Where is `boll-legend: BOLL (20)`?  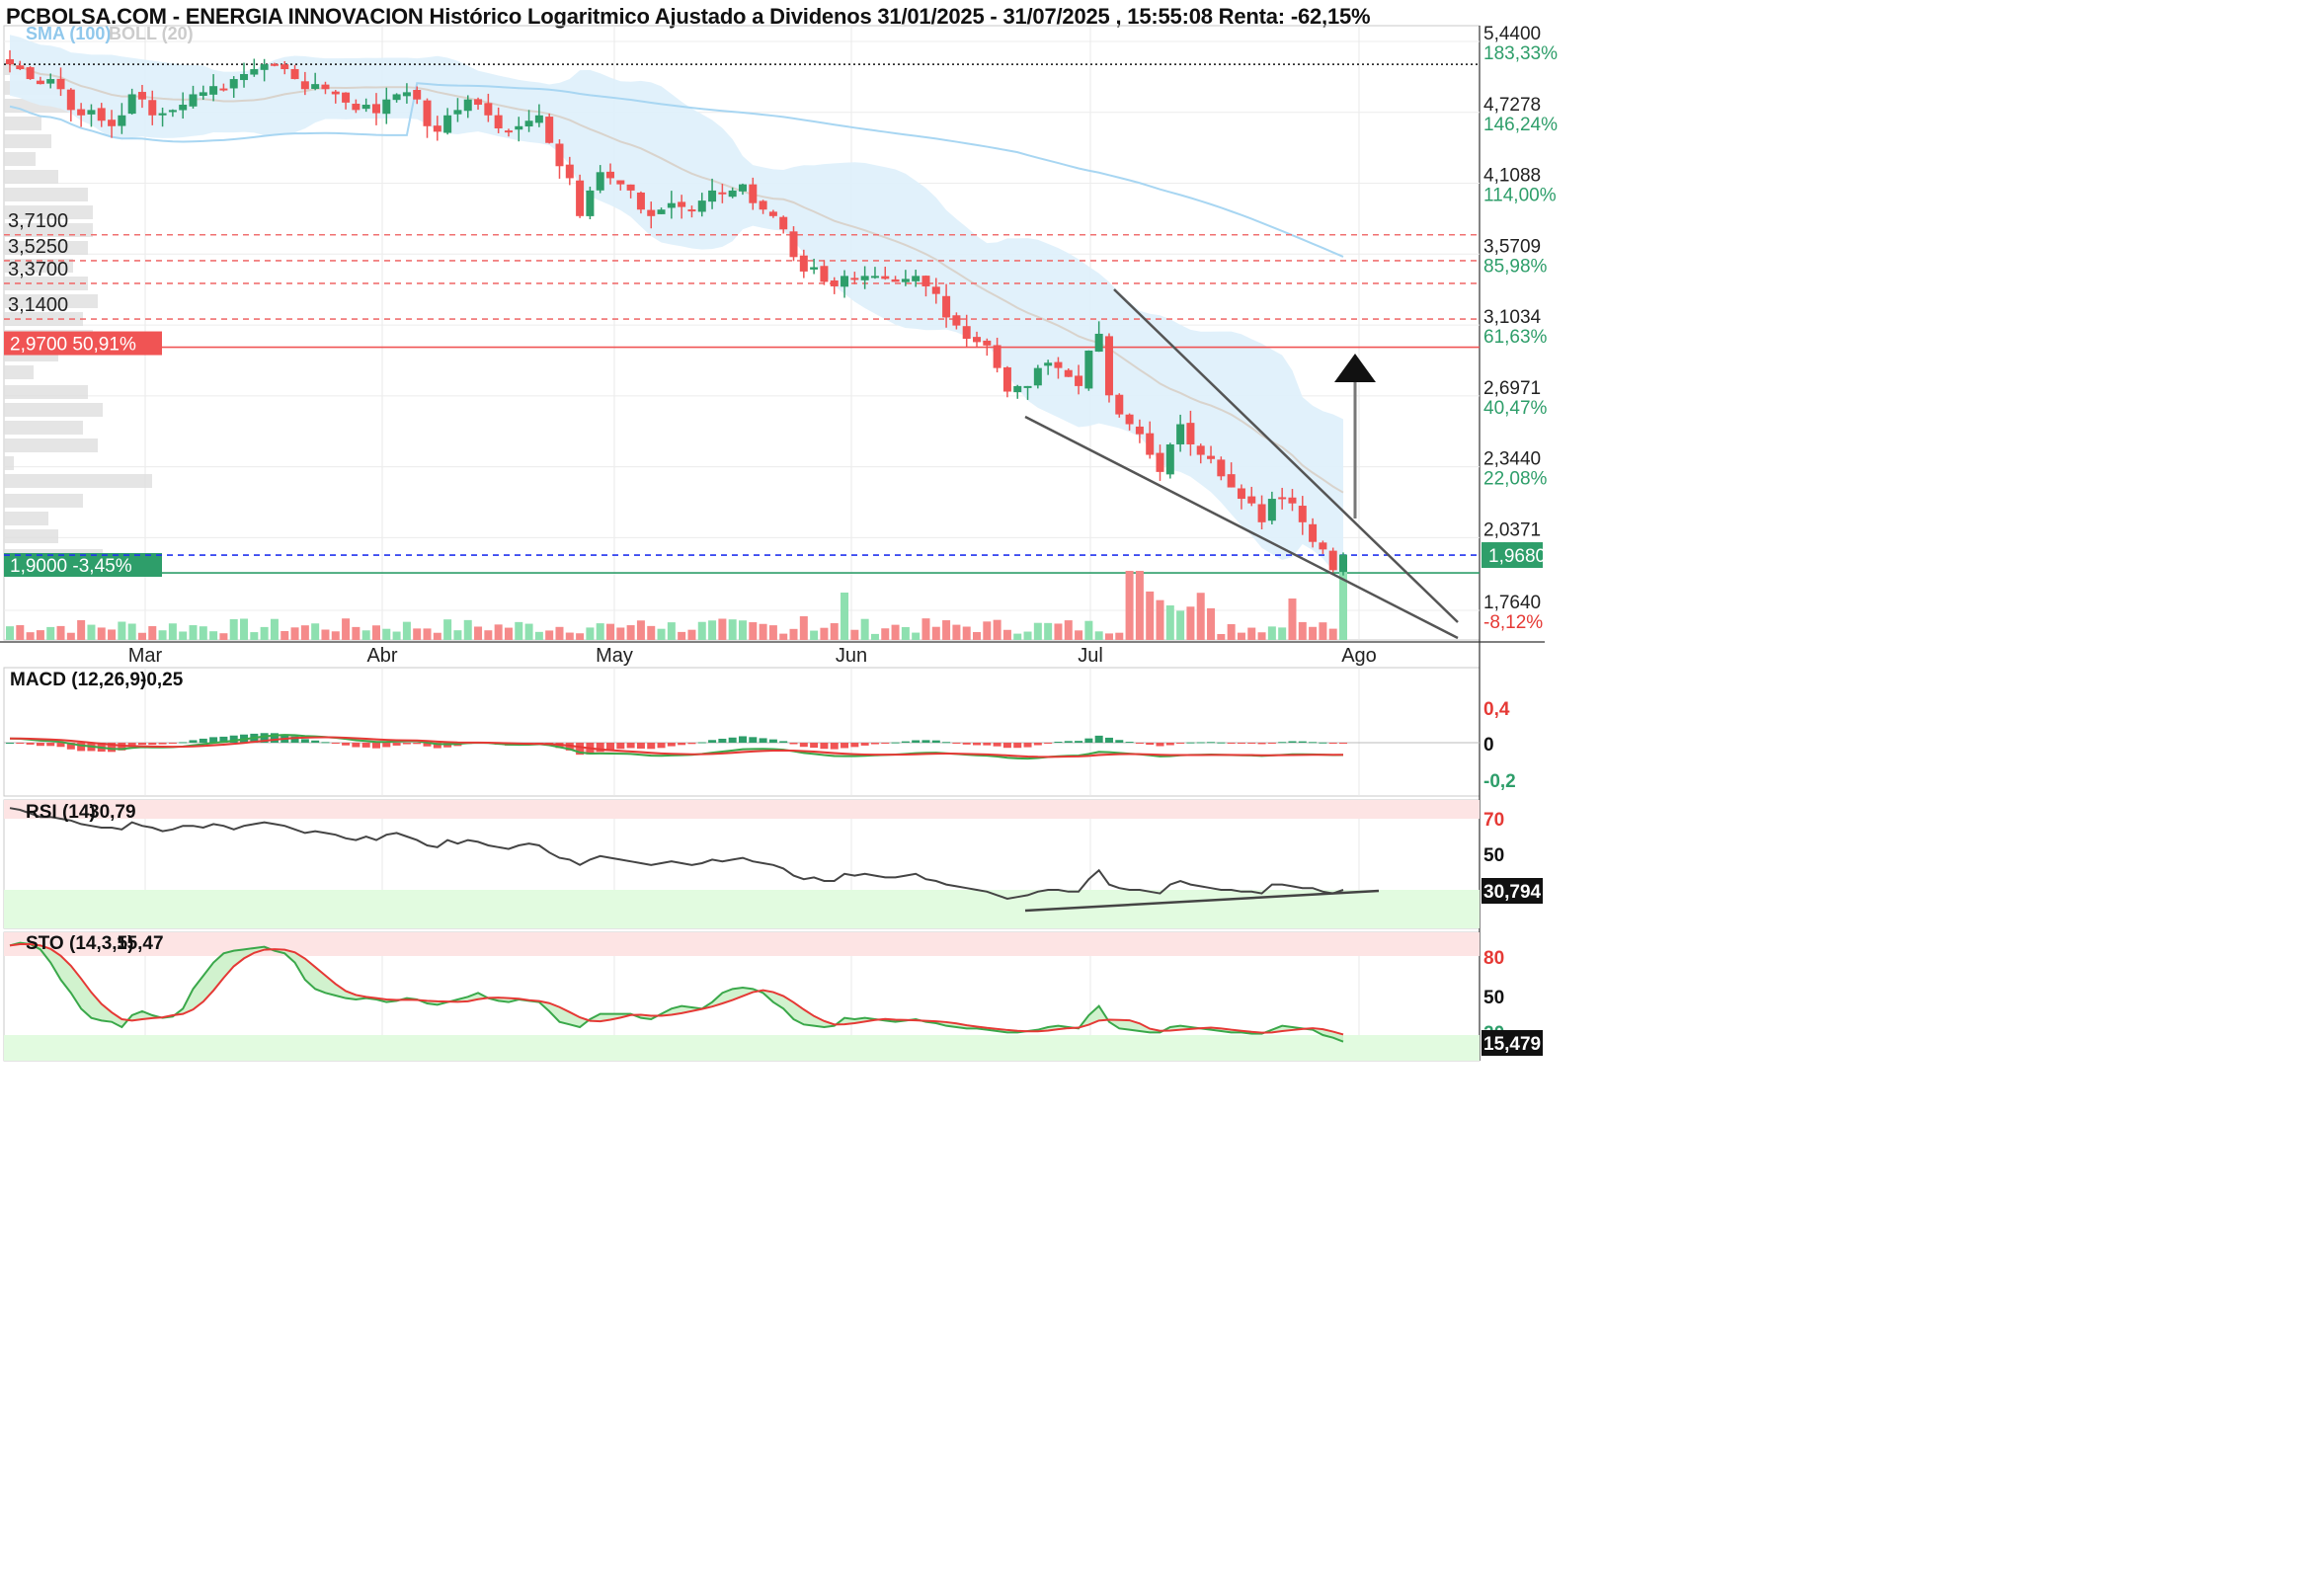 boll-legend: BOLL (20) is located at coordinates (151, 33).